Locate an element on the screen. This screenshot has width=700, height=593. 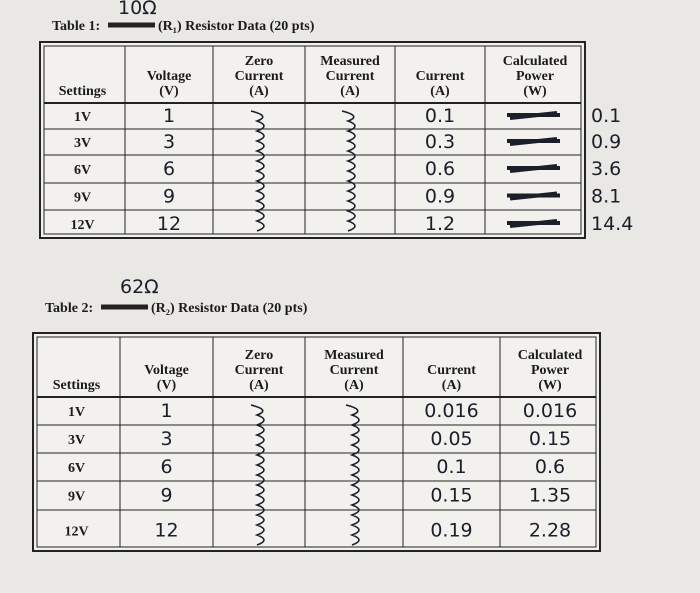
resistance-note: 10Ω is located at coordinates (137, 9).